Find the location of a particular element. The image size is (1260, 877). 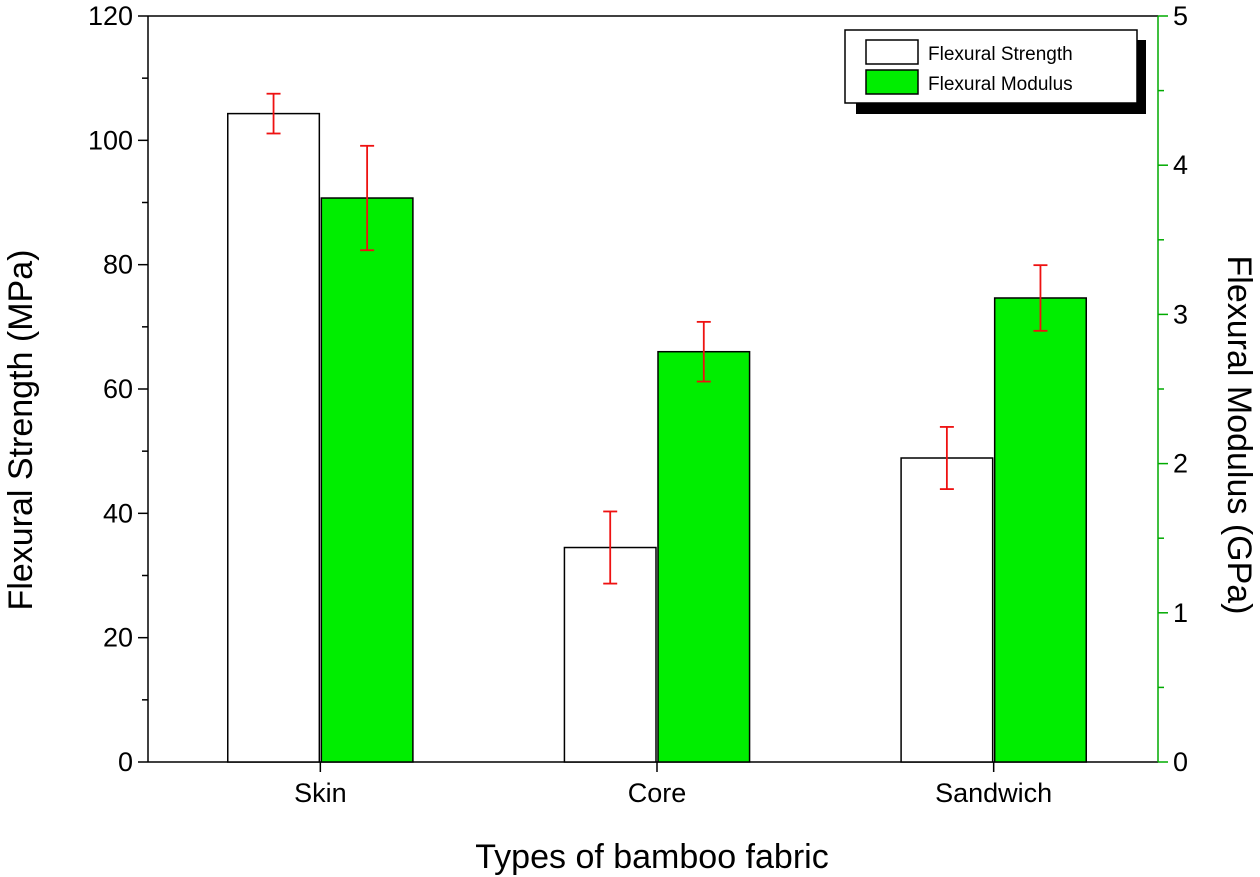

right-tick-label: 0 is located at coordinates (1180, 762).